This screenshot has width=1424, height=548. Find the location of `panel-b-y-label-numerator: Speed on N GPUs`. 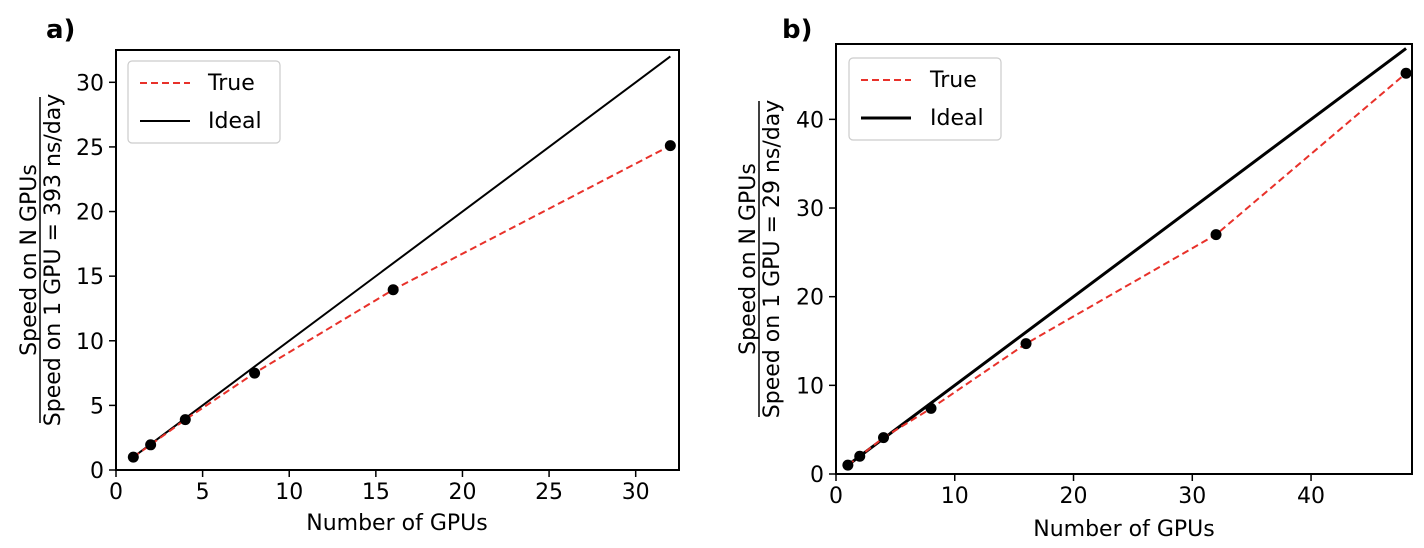

panel-b-y-label-numerator: Speed on N GPUs is located at coordinates (748, 259).